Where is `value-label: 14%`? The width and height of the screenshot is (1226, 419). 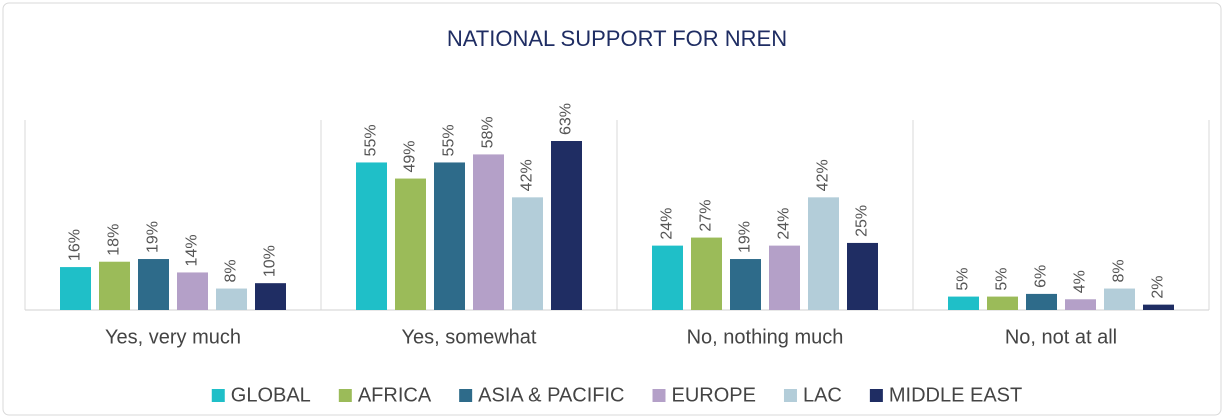 value-label: 14% is located at coordinates (192, 250).